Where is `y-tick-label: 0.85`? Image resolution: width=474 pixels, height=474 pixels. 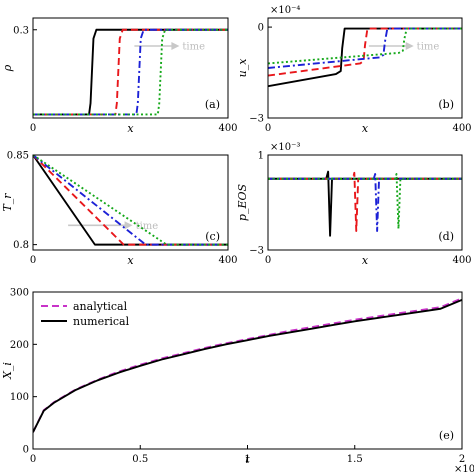 y-tick-label: 0.85 is located at coordinates (18, 156).